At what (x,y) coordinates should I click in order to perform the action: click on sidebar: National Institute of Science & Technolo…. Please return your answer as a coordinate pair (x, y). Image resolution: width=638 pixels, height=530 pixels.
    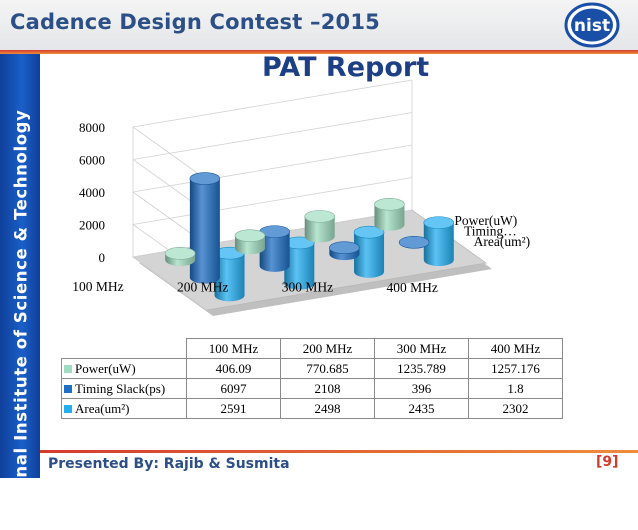
    Looking at the image, I should click on (20, 292).